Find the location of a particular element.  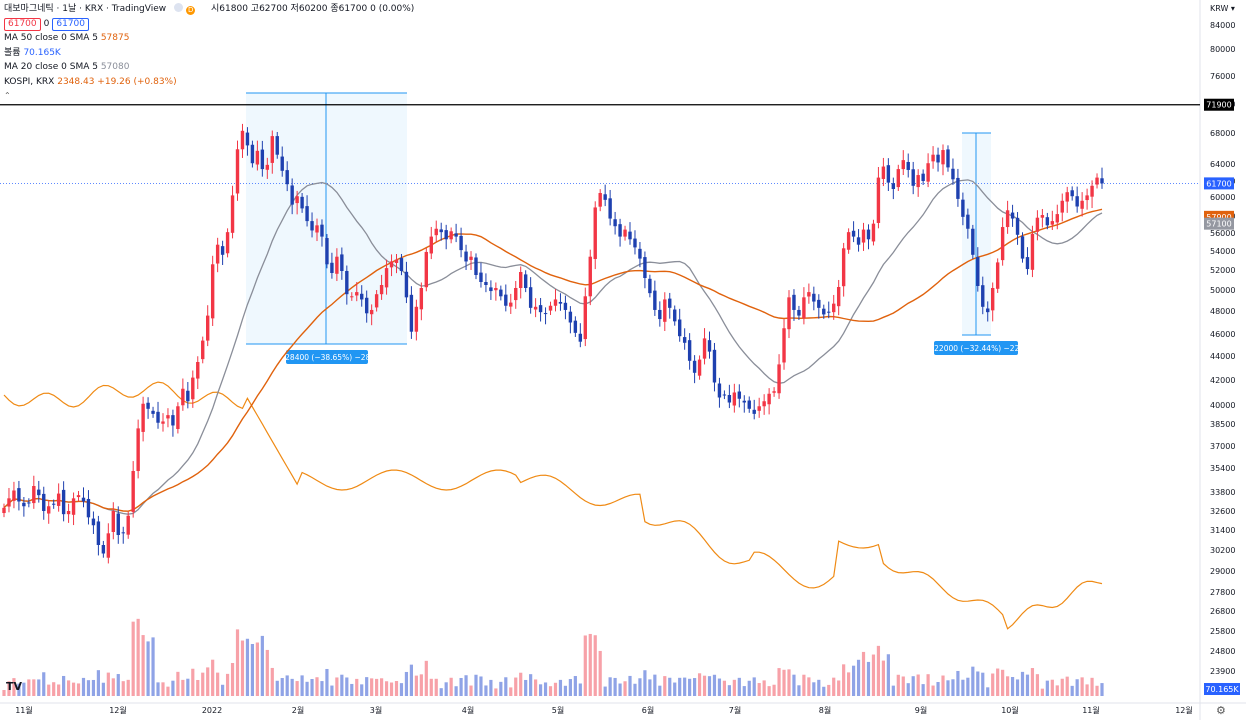

buy-button: 61700 is located at coordinates (71, 24).